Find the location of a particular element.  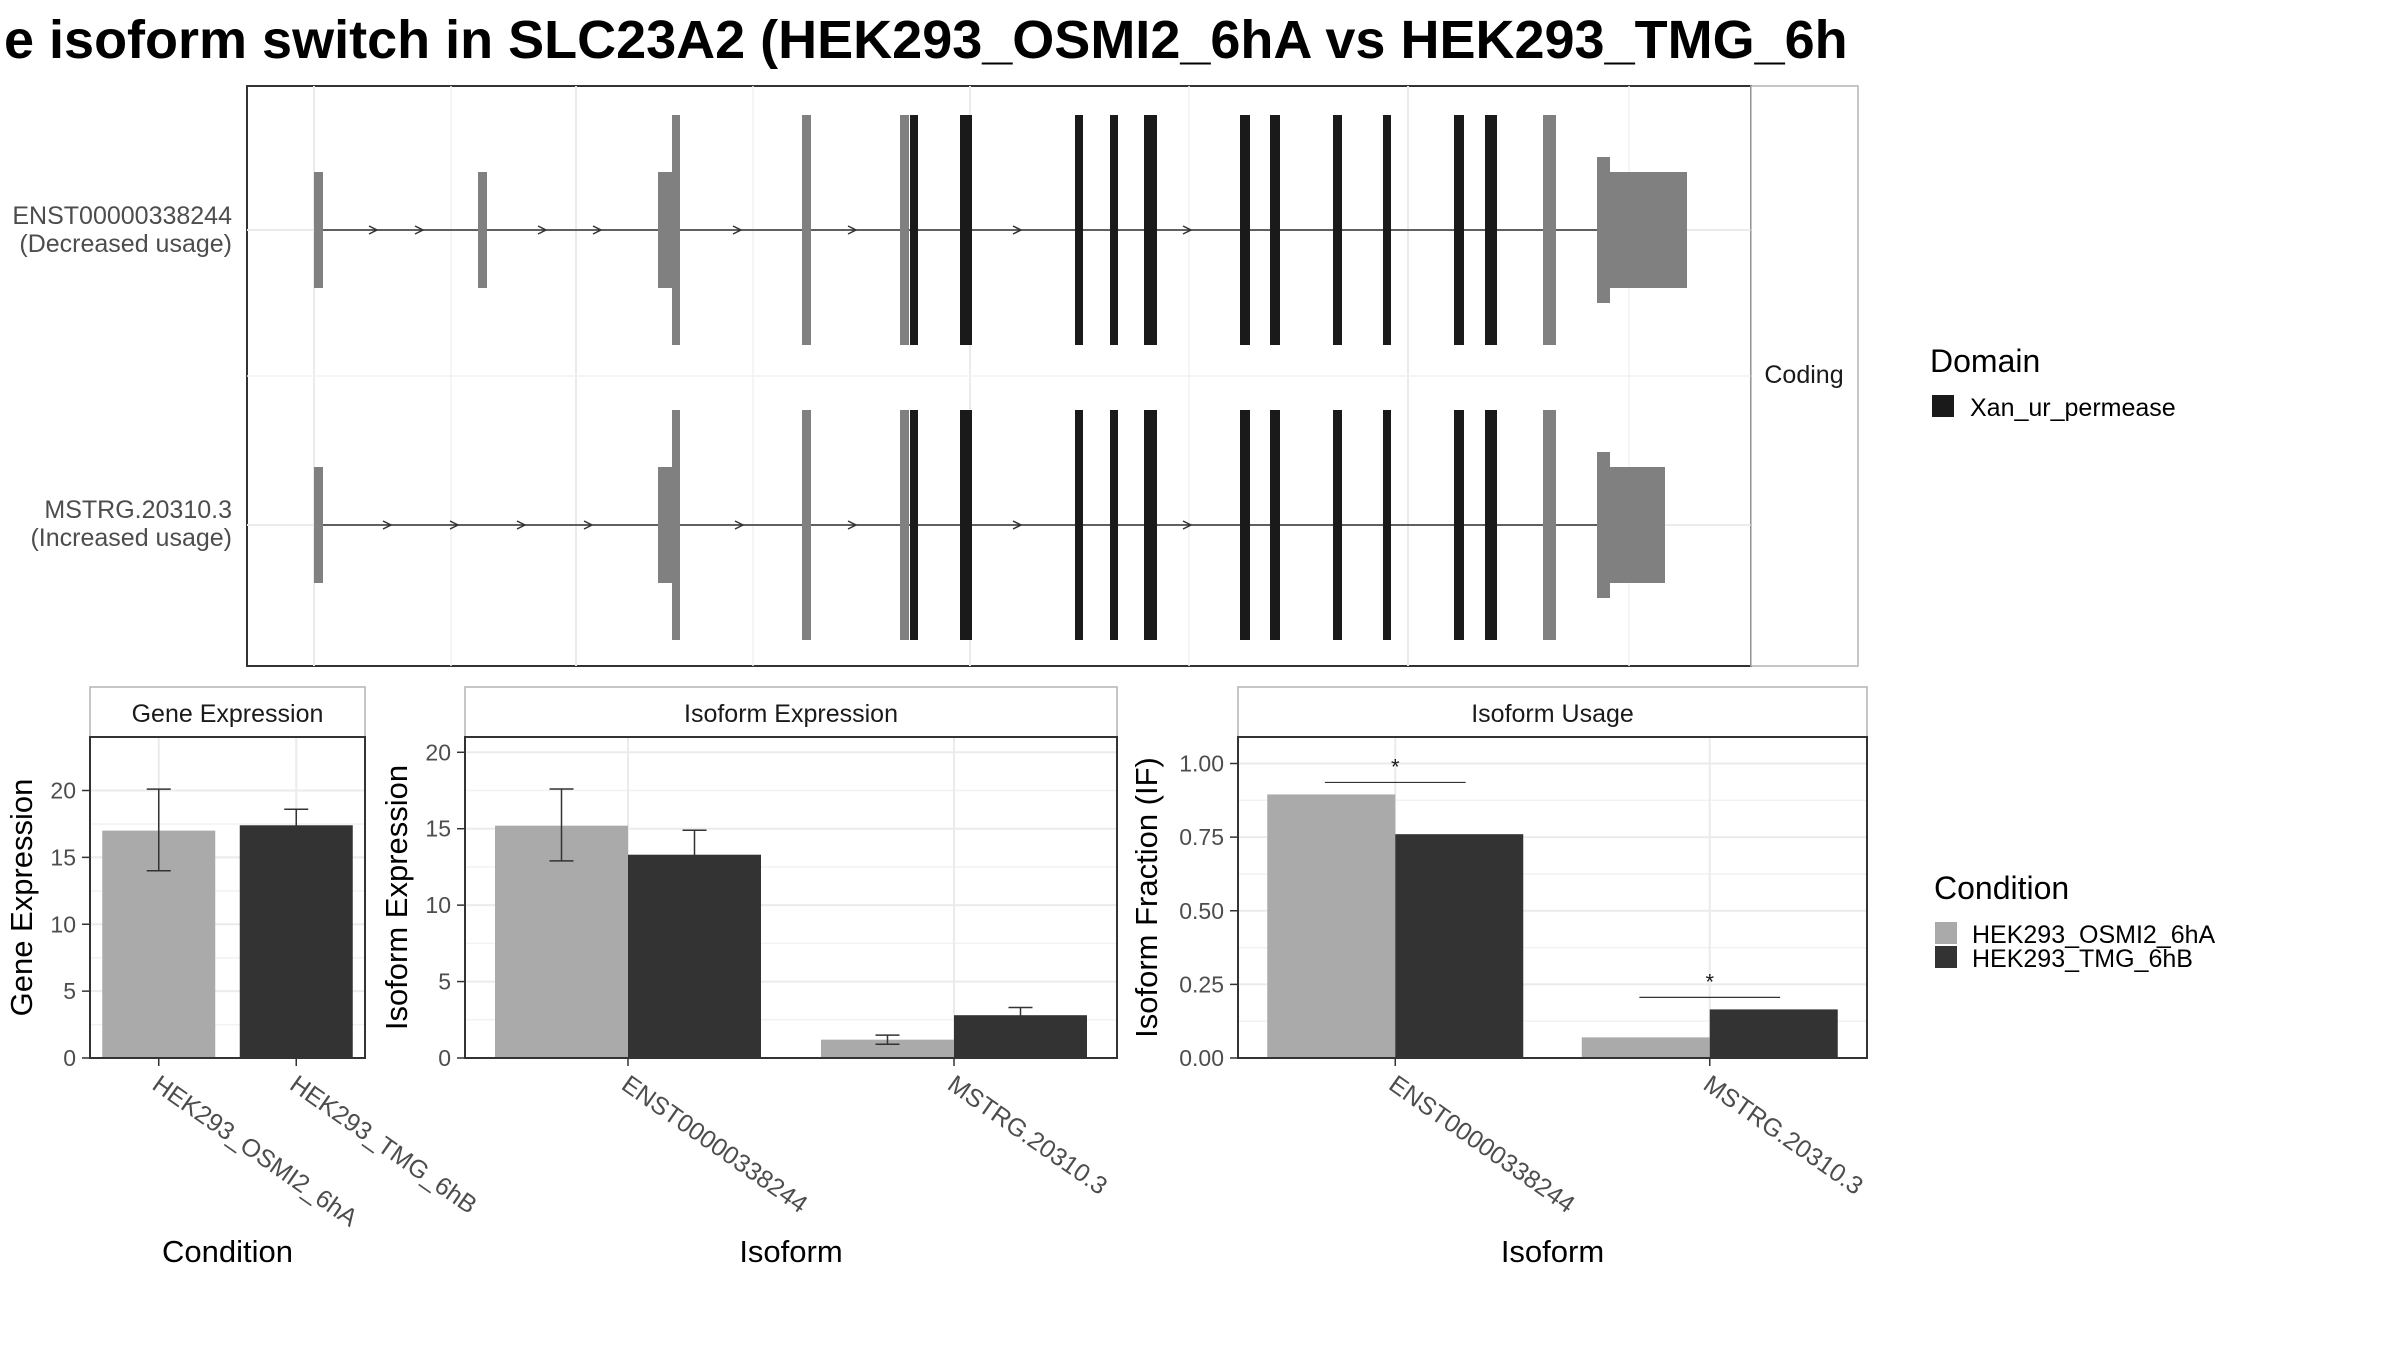

coding-strip is located at coordinates (1804, 376).